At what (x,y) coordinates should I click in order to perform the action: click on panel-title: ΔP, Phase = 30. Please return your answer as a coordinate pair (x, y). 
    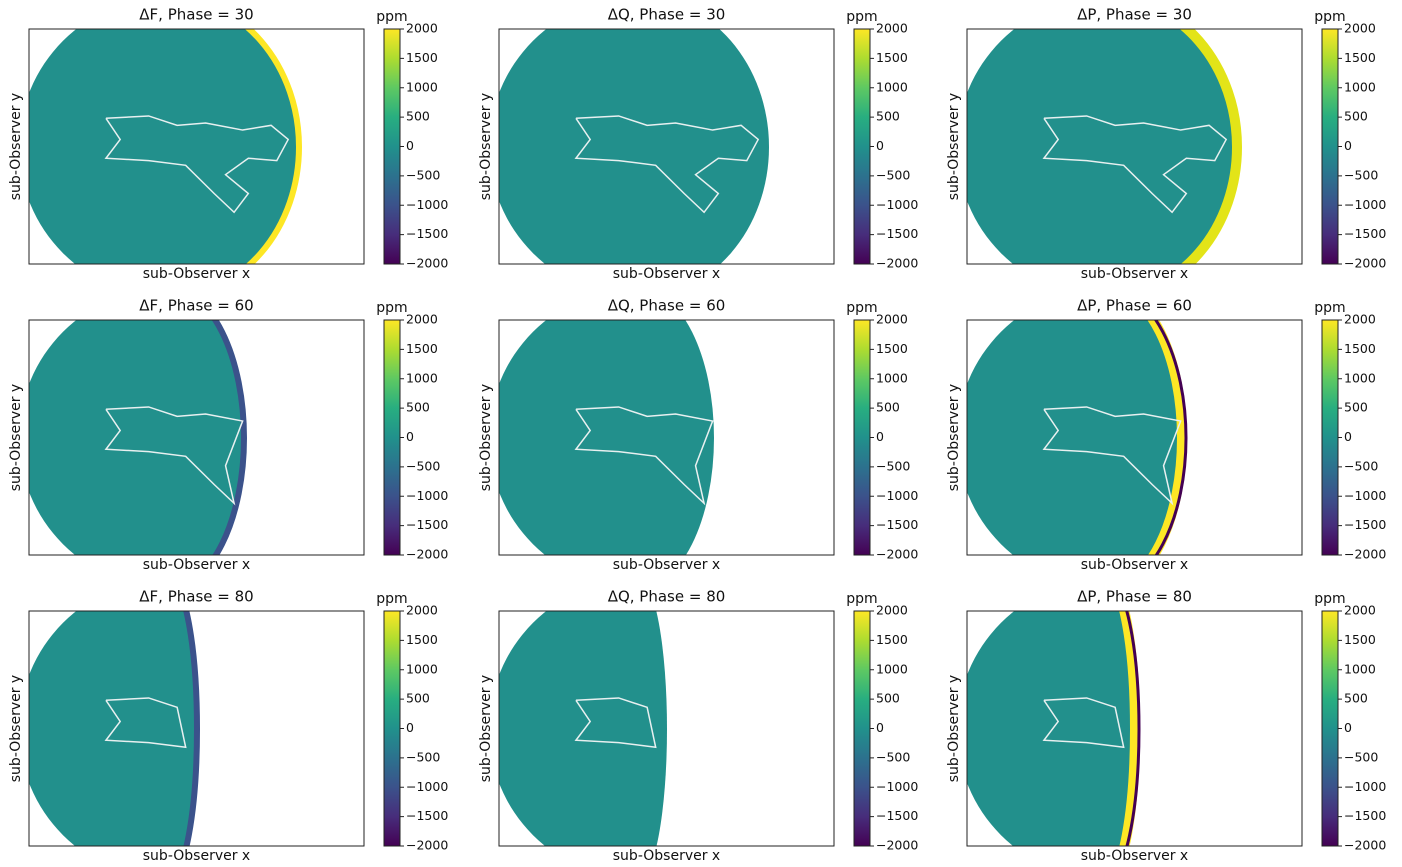
    Looking at the image, I should click on (1134, 15).